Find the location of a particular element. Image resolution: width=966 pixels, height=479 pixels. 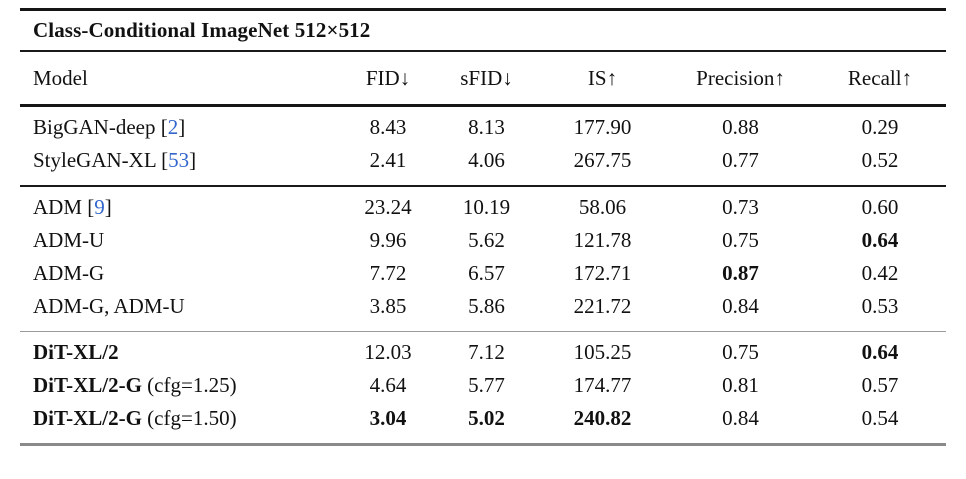

table-row: ADM-G, ADM-U 3.85 5.86 221.72 0.84 0.53 is located at coordinates (483, 306).